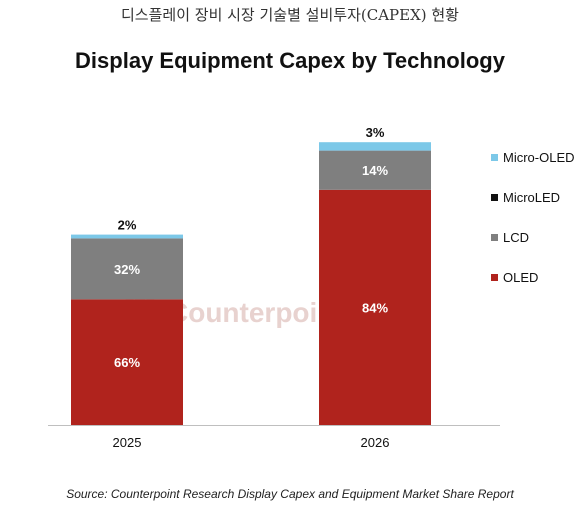  What do you see at coordinates (520, 277) in the screenshot?
I see `legend-label-oled: OLED` at bounding box center [520, 277].